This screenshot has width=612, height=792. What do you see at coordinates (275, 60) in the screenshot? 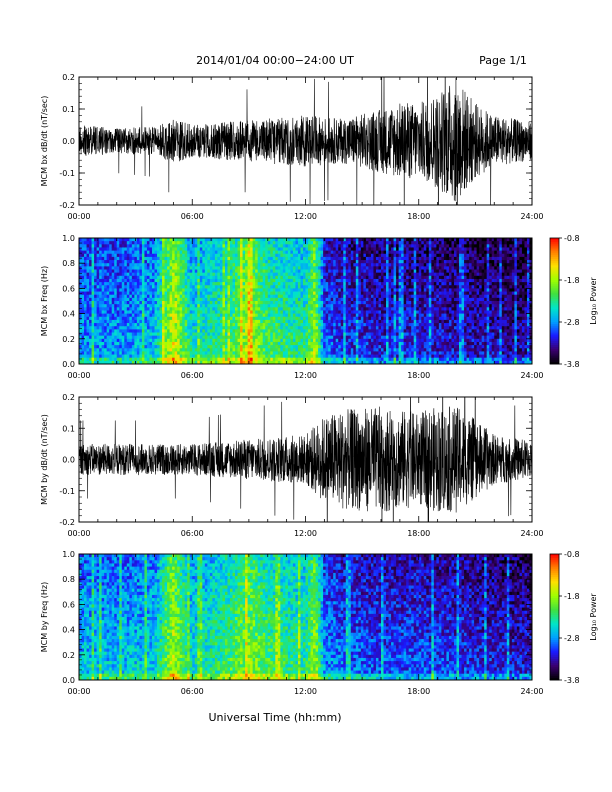
I see `date-range-title: 2014/01/04 00:00−24:00 UT` at bounding box center [275, 60].